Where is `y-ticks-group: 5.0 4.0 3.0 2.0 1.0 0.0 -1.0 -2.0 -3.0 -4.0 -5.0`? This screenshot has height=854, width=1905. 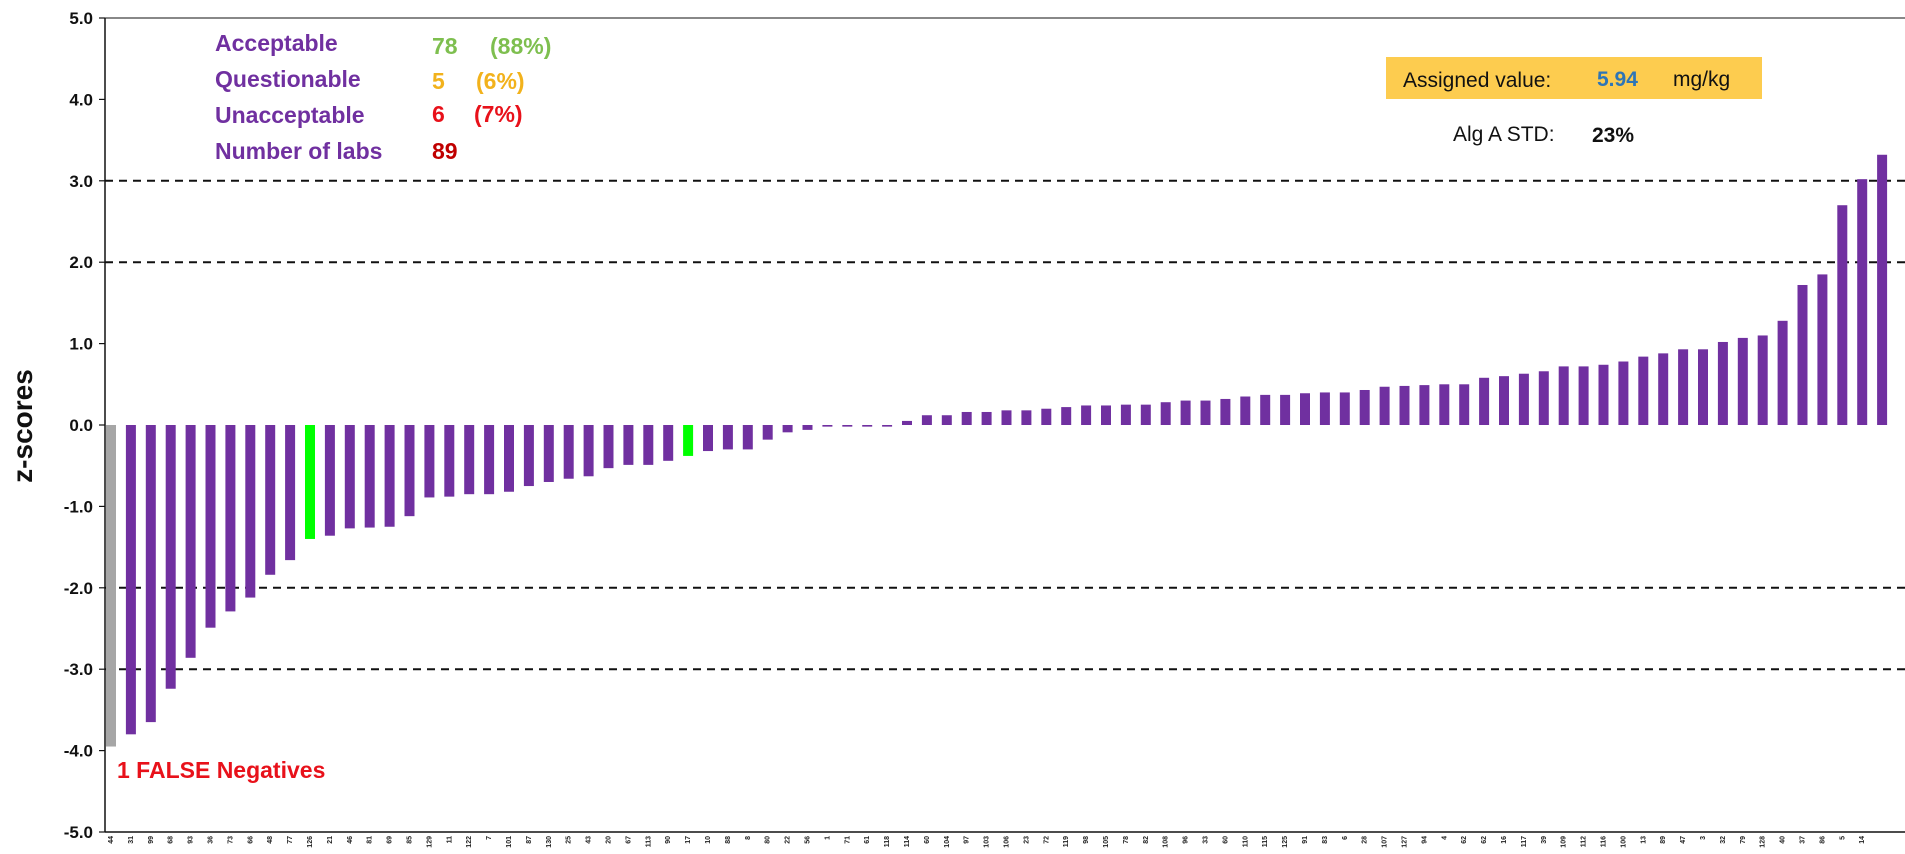
y-ticks-group: 5.0 4.0 3.0 2.0 1.0 0.0 -1.0 -2.0 -3.0 -4.0 -5.0 is located at coordinates (84, 425).